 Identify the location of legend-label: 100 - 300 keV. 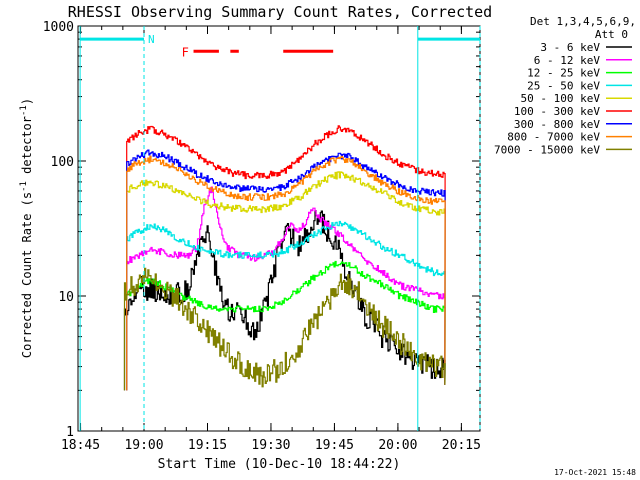
(557, 111).